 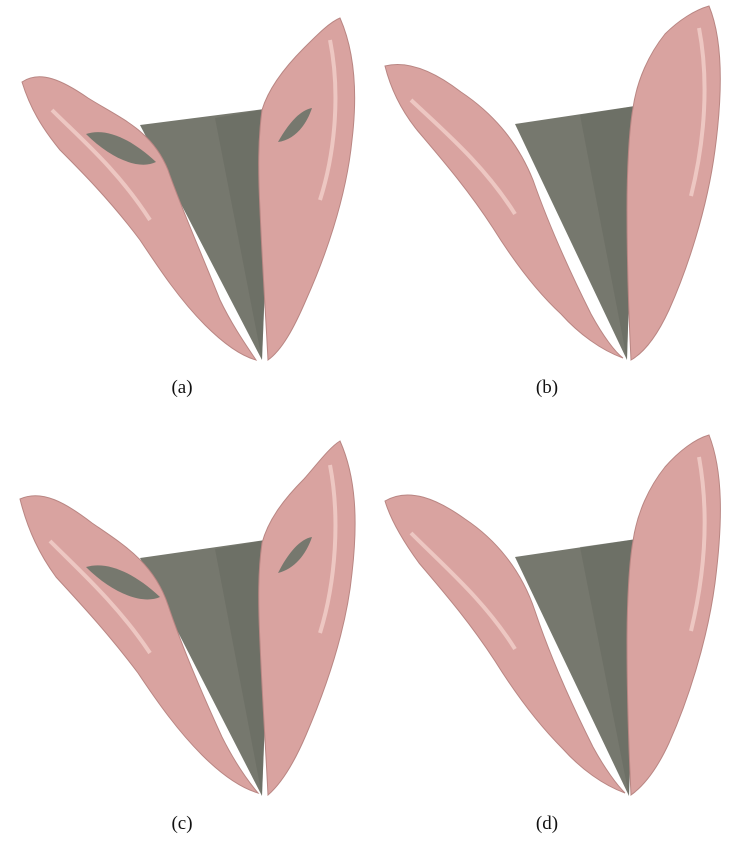 I want to click on caption-d: (d), so click(x=547, y=823).